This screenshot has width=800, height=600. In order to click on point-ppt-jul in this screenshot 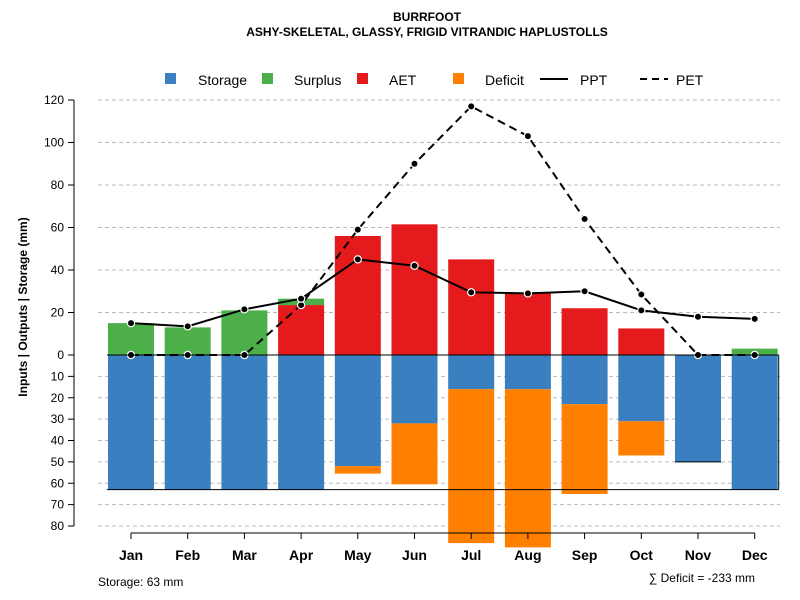, I will do `click(471, 292)`.